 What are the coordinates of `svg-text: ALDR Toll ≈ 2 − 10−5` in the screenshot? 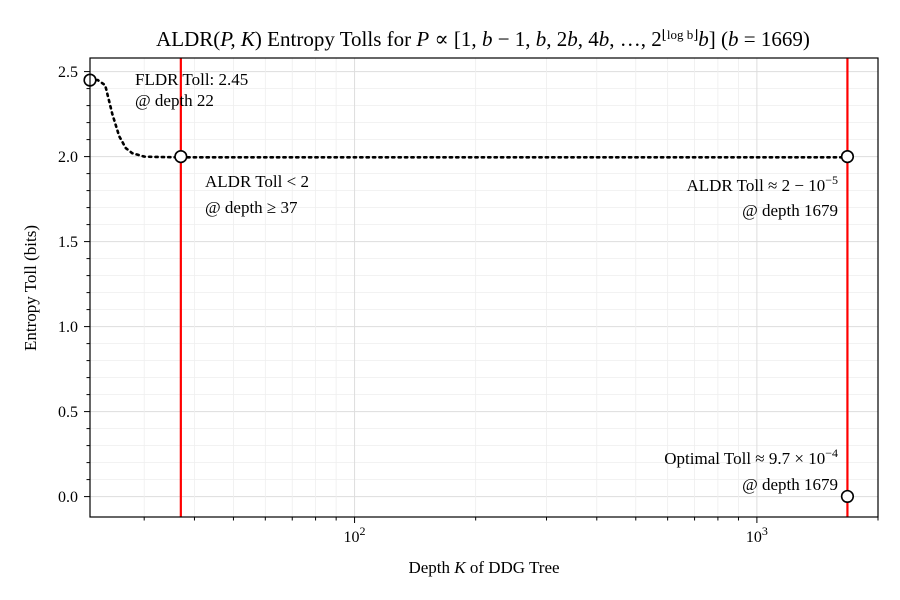 It's located at (762, 184).